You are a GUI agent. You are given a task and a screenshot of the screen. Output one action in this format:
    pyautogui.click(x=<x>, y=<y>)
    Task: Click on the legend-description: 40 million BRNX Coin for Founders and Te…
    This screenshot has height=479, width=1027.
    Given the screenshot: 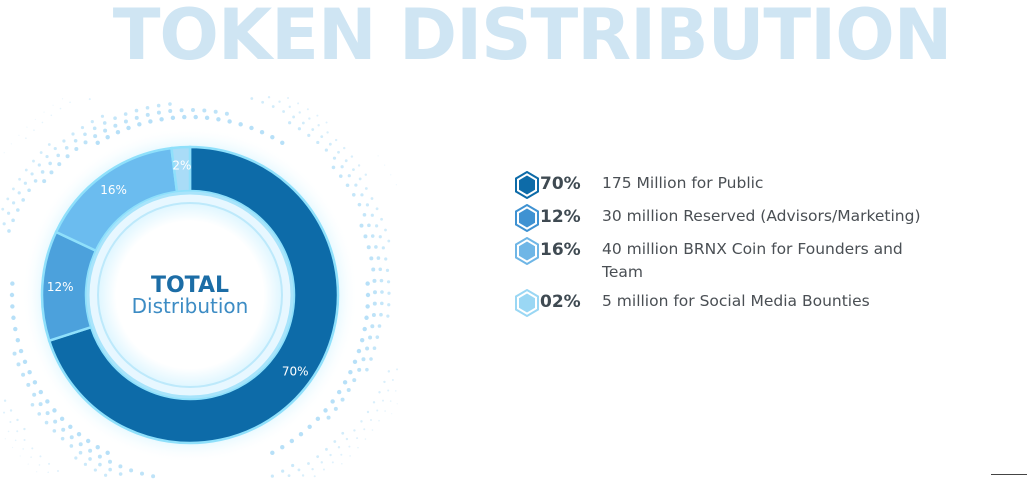 What is the action you would take?
    pyautogui.click(x=752, y=260)
    